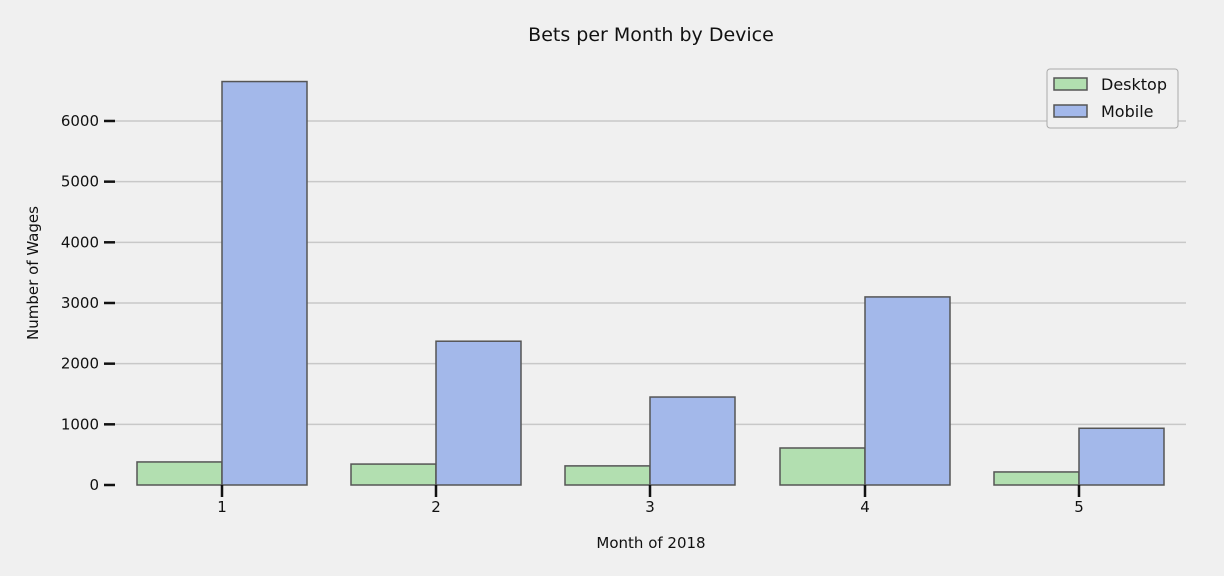 The width and height of the screenshot is (1224, 576). I want to click on y-tick-label: 4000, so click(80, 242).